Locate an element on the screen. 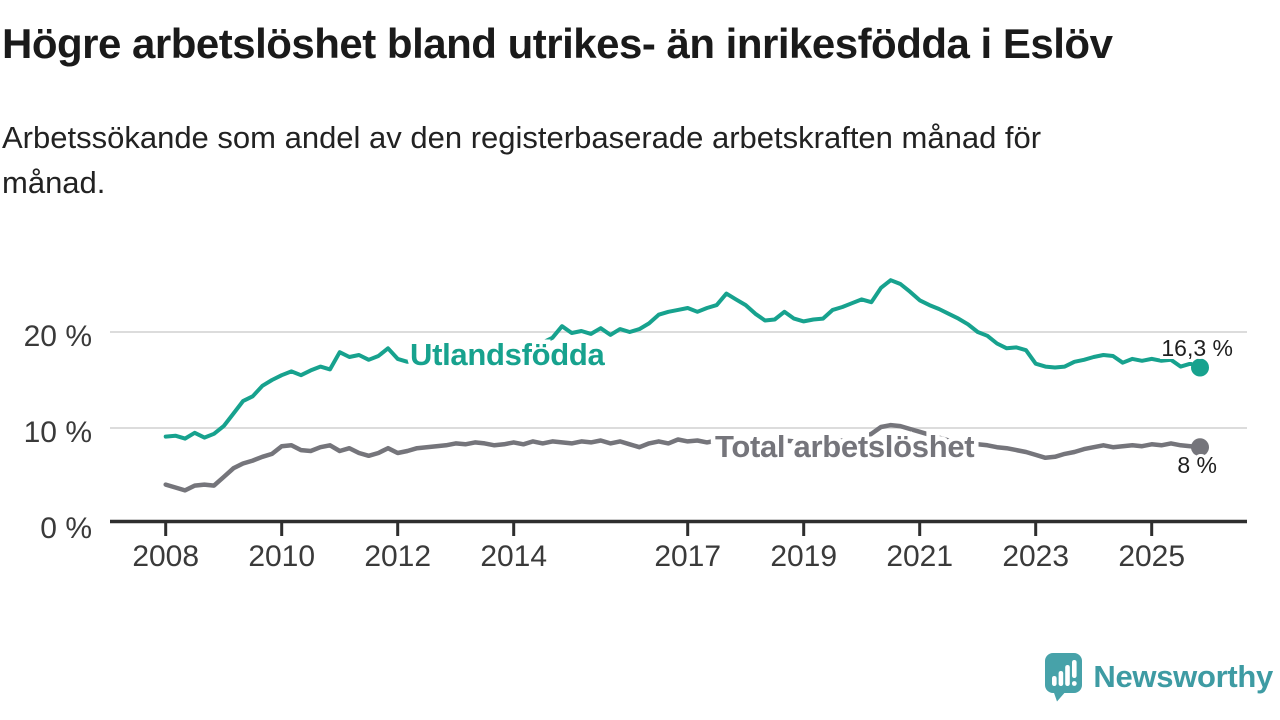 The image size is (1280, 720). newsworthy-logo: Newsworthy is located at coordinates (1158, 677).